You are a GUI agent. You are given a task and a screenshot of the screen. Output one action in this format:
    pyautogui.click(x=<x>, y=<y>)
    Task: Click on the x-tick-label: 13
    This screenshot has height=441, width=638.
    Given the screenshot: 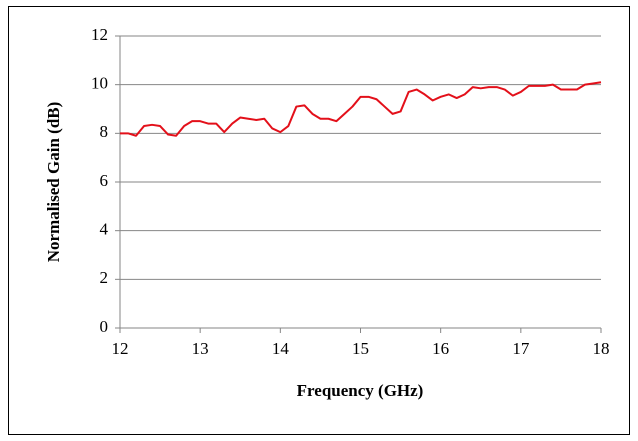 What is the action you would take?
    pyautogui.click(x=200, y=348)
    